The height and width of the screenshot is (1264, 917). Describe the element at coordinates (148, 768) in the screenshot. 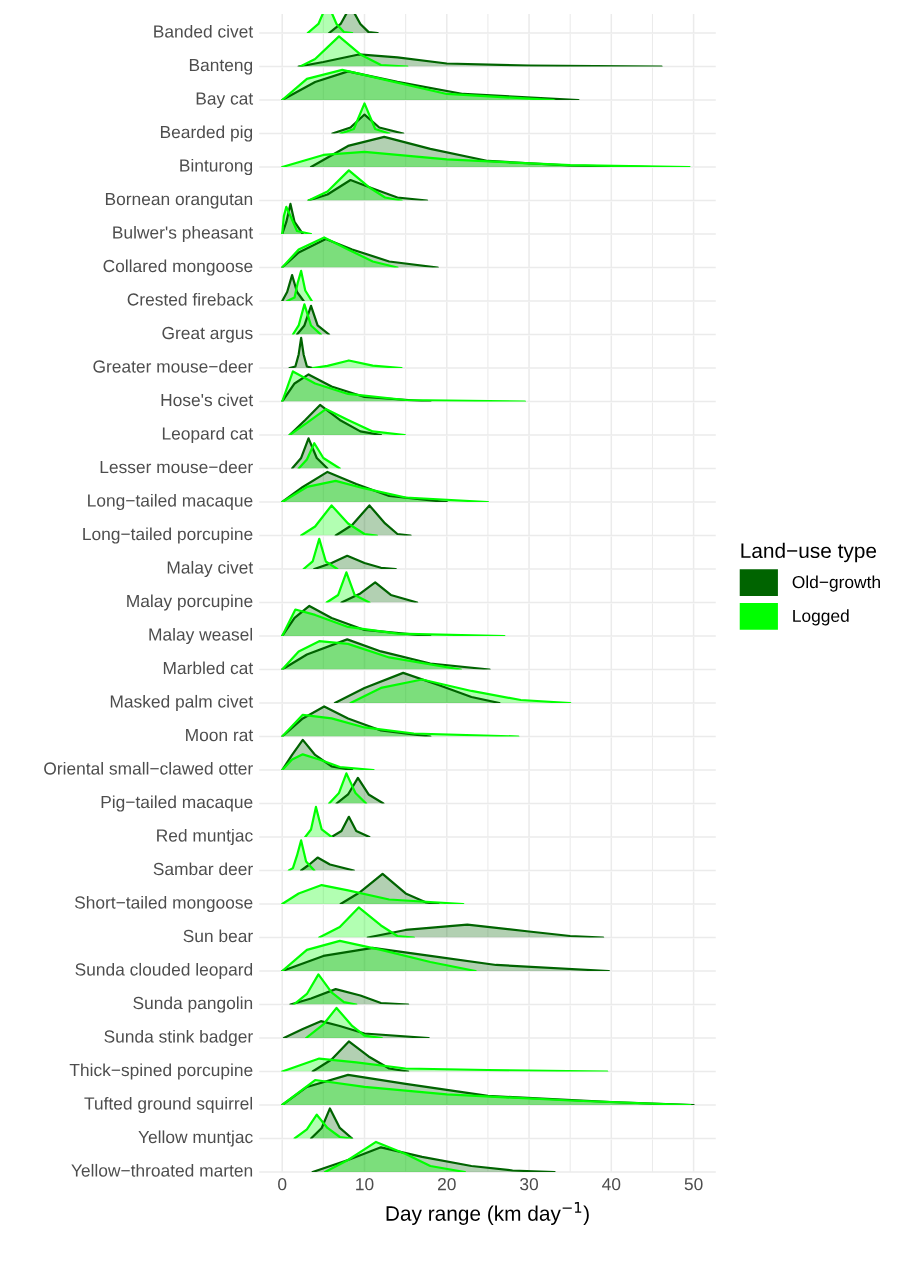

I see `y-axis-title: Oriental small−clawed otter` at that location.